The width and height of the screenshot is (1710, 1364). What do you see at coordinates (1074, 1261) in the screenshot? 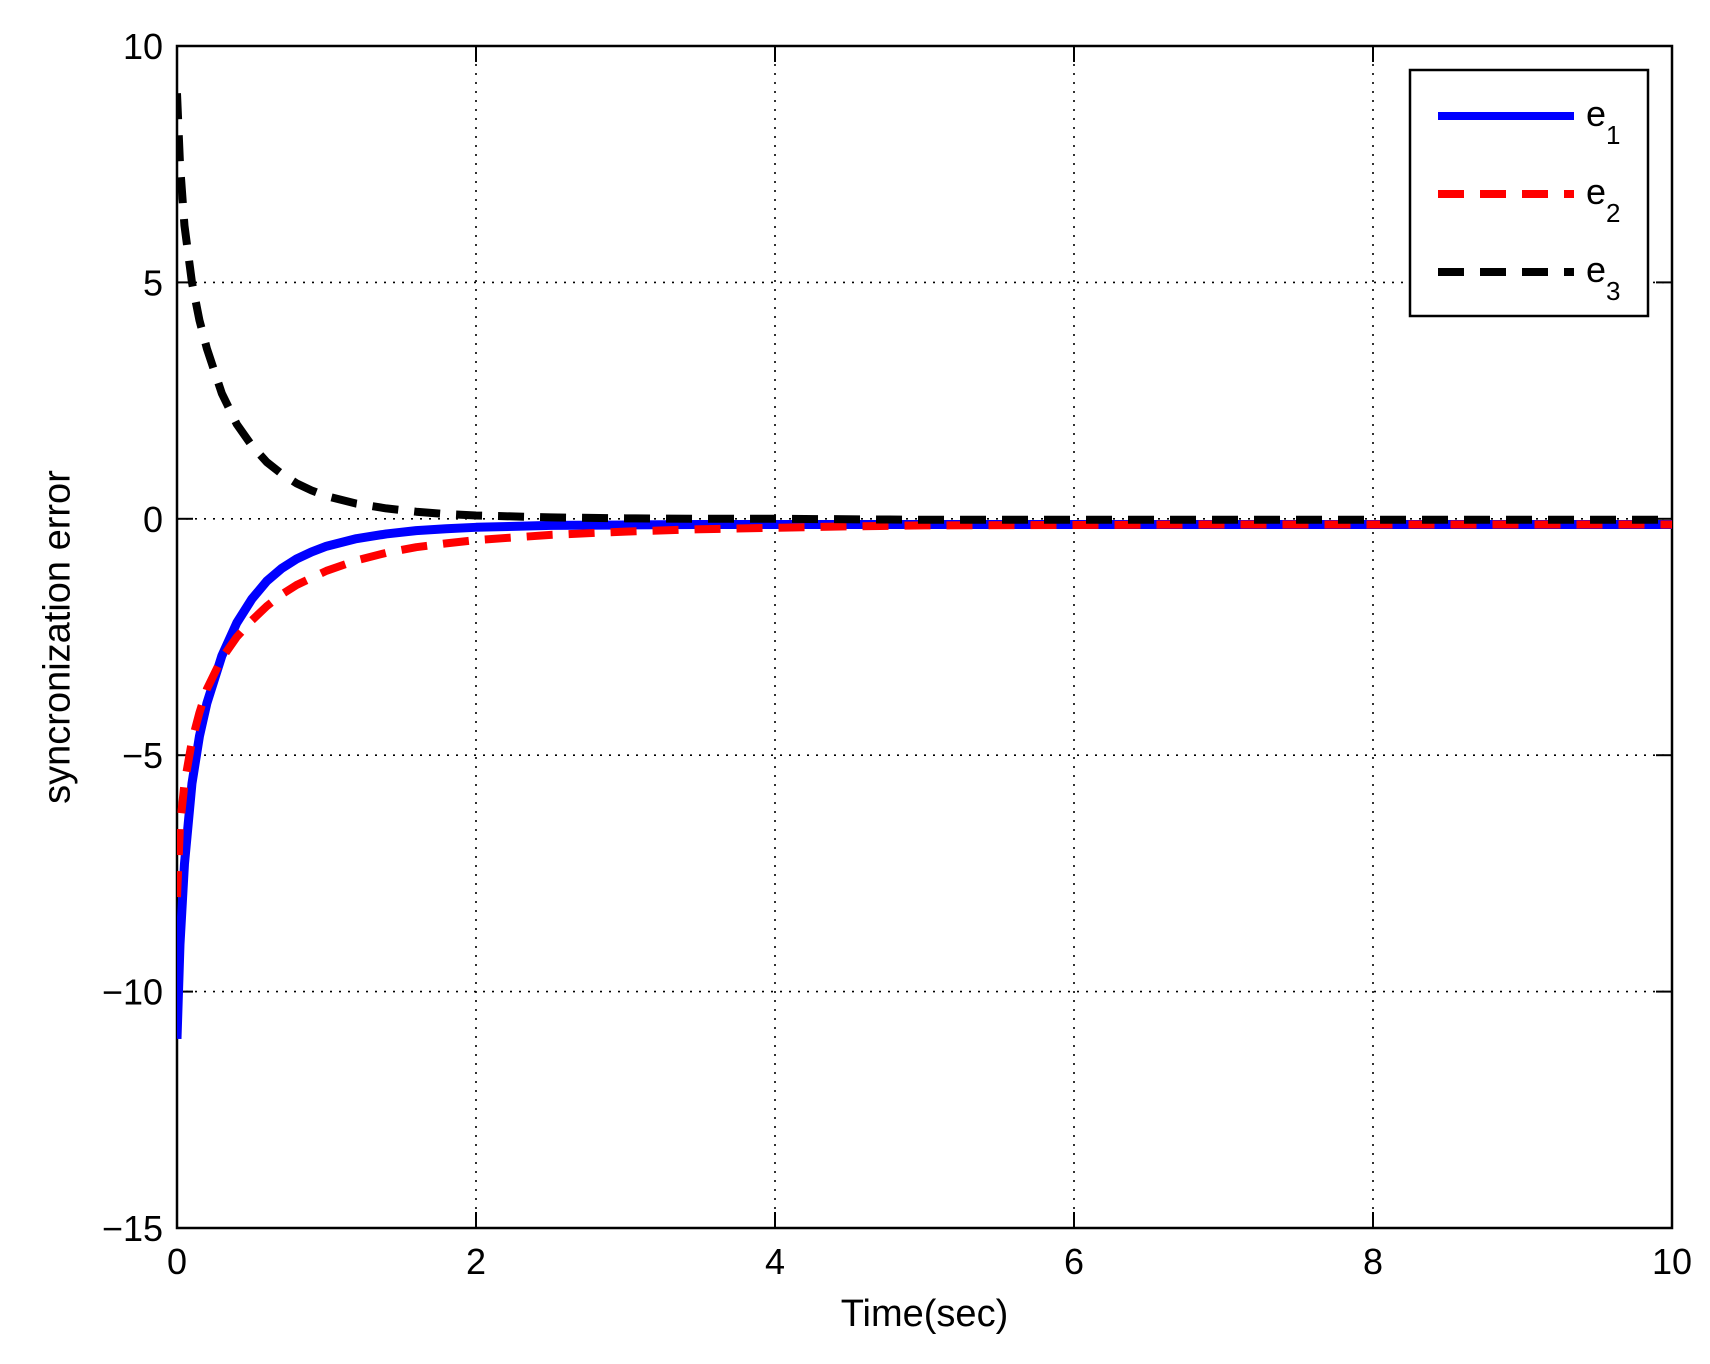
I see `x-tick-label: 6` at bounding box center [1074, 1261].